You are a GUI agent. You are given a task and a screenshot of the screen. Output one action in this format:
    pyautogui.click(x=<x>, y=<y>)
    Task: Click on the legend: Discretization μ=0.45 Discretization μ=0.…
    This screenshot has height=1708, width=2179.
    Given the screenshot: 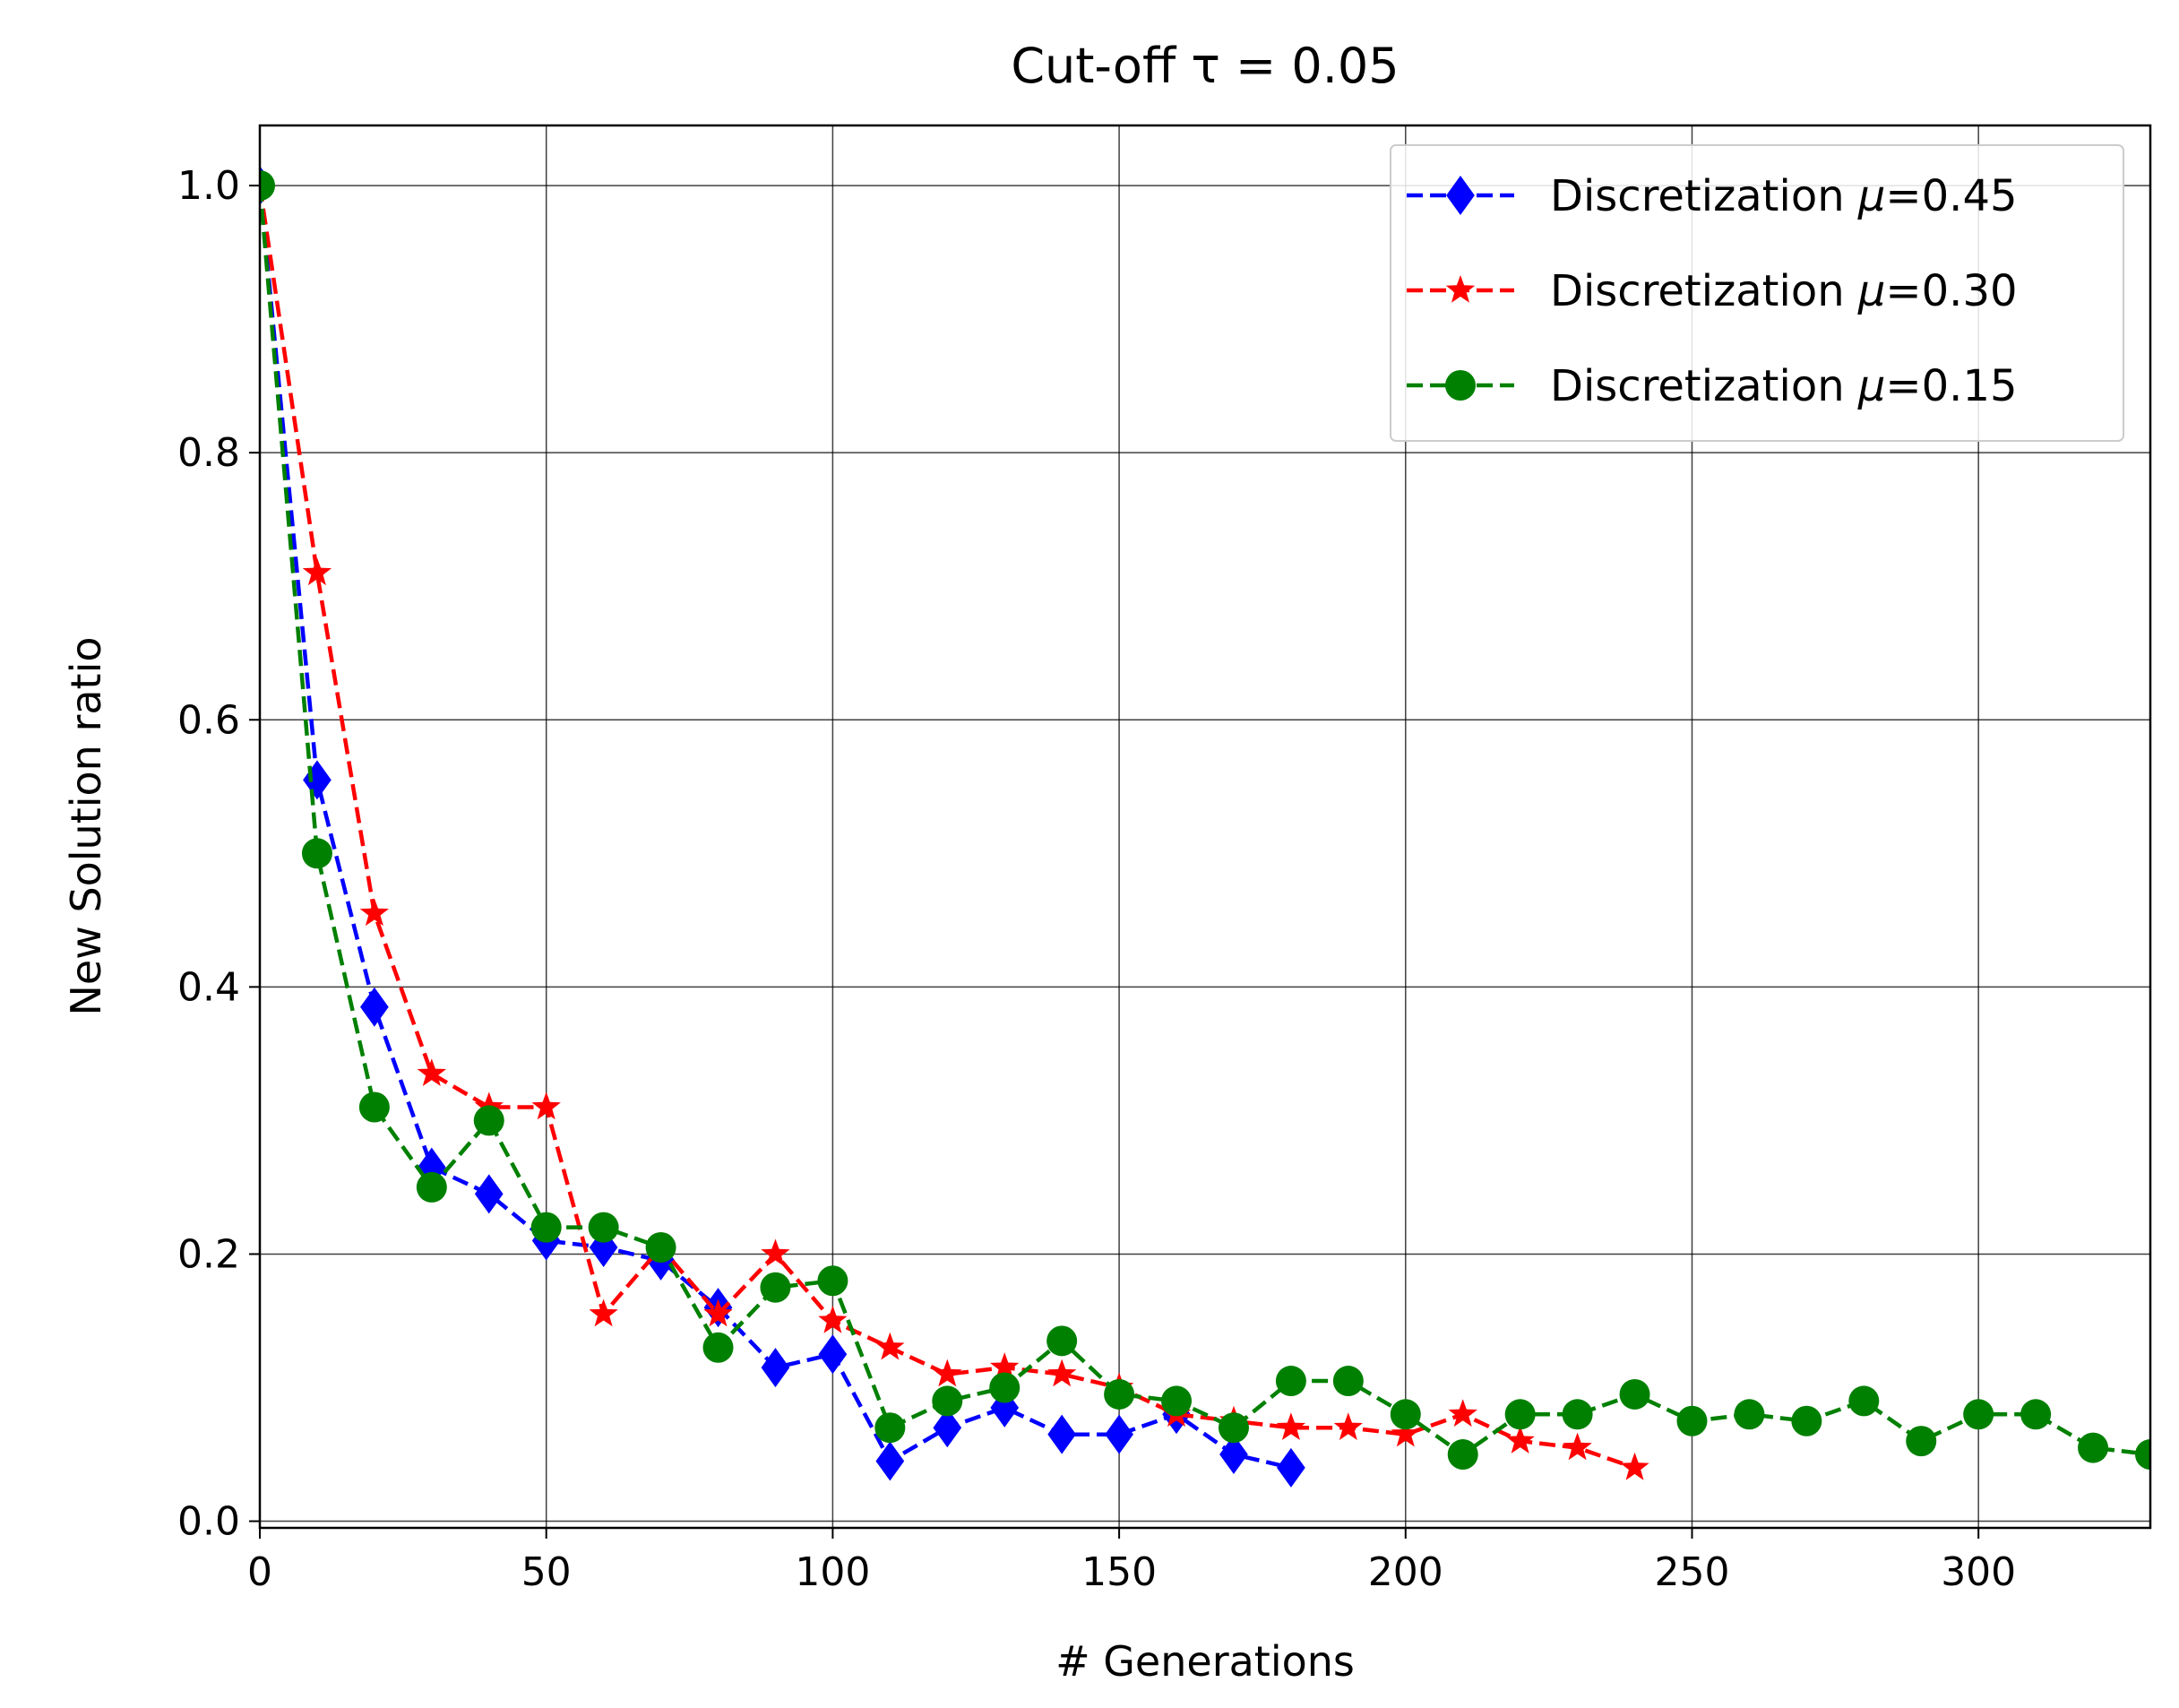 What is the action you would take?
    pyautogui.click(x=1757, y=293)
    